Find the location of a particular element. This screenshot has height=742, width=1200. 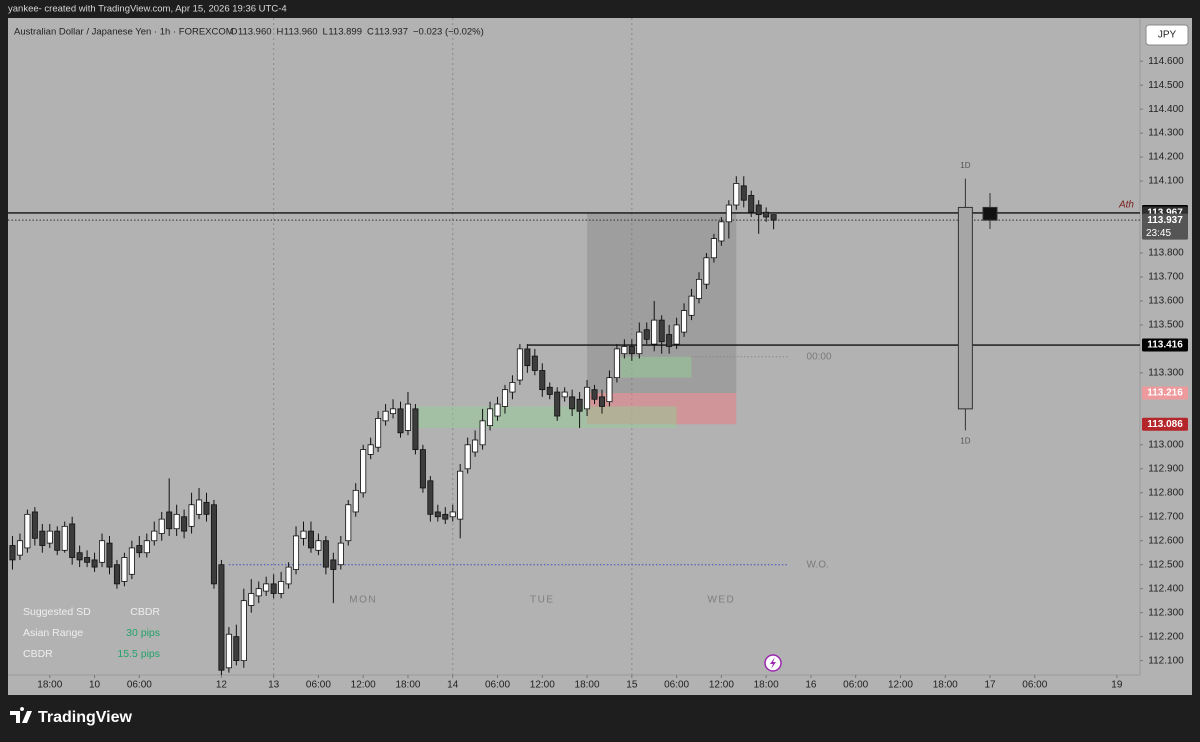

y-tick-label: 113.600 is located at coordinates (1166, 301).